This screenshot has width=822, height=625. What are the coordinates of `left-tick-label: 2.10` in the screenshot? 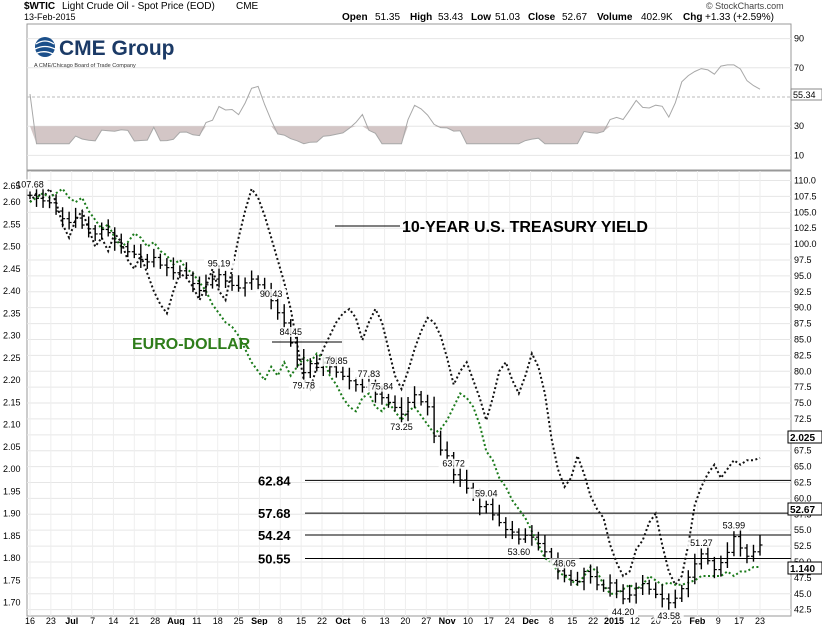 It's located at (12, 425).